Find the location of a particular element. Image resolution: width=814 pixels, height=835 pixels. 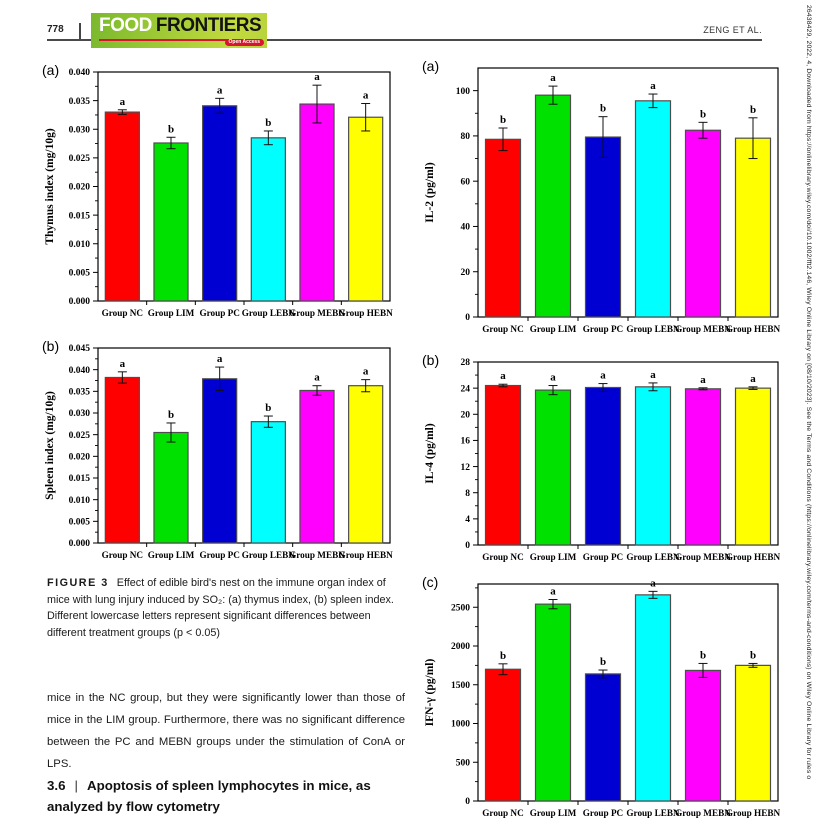

header-rule is located at coordinates (404, 40).